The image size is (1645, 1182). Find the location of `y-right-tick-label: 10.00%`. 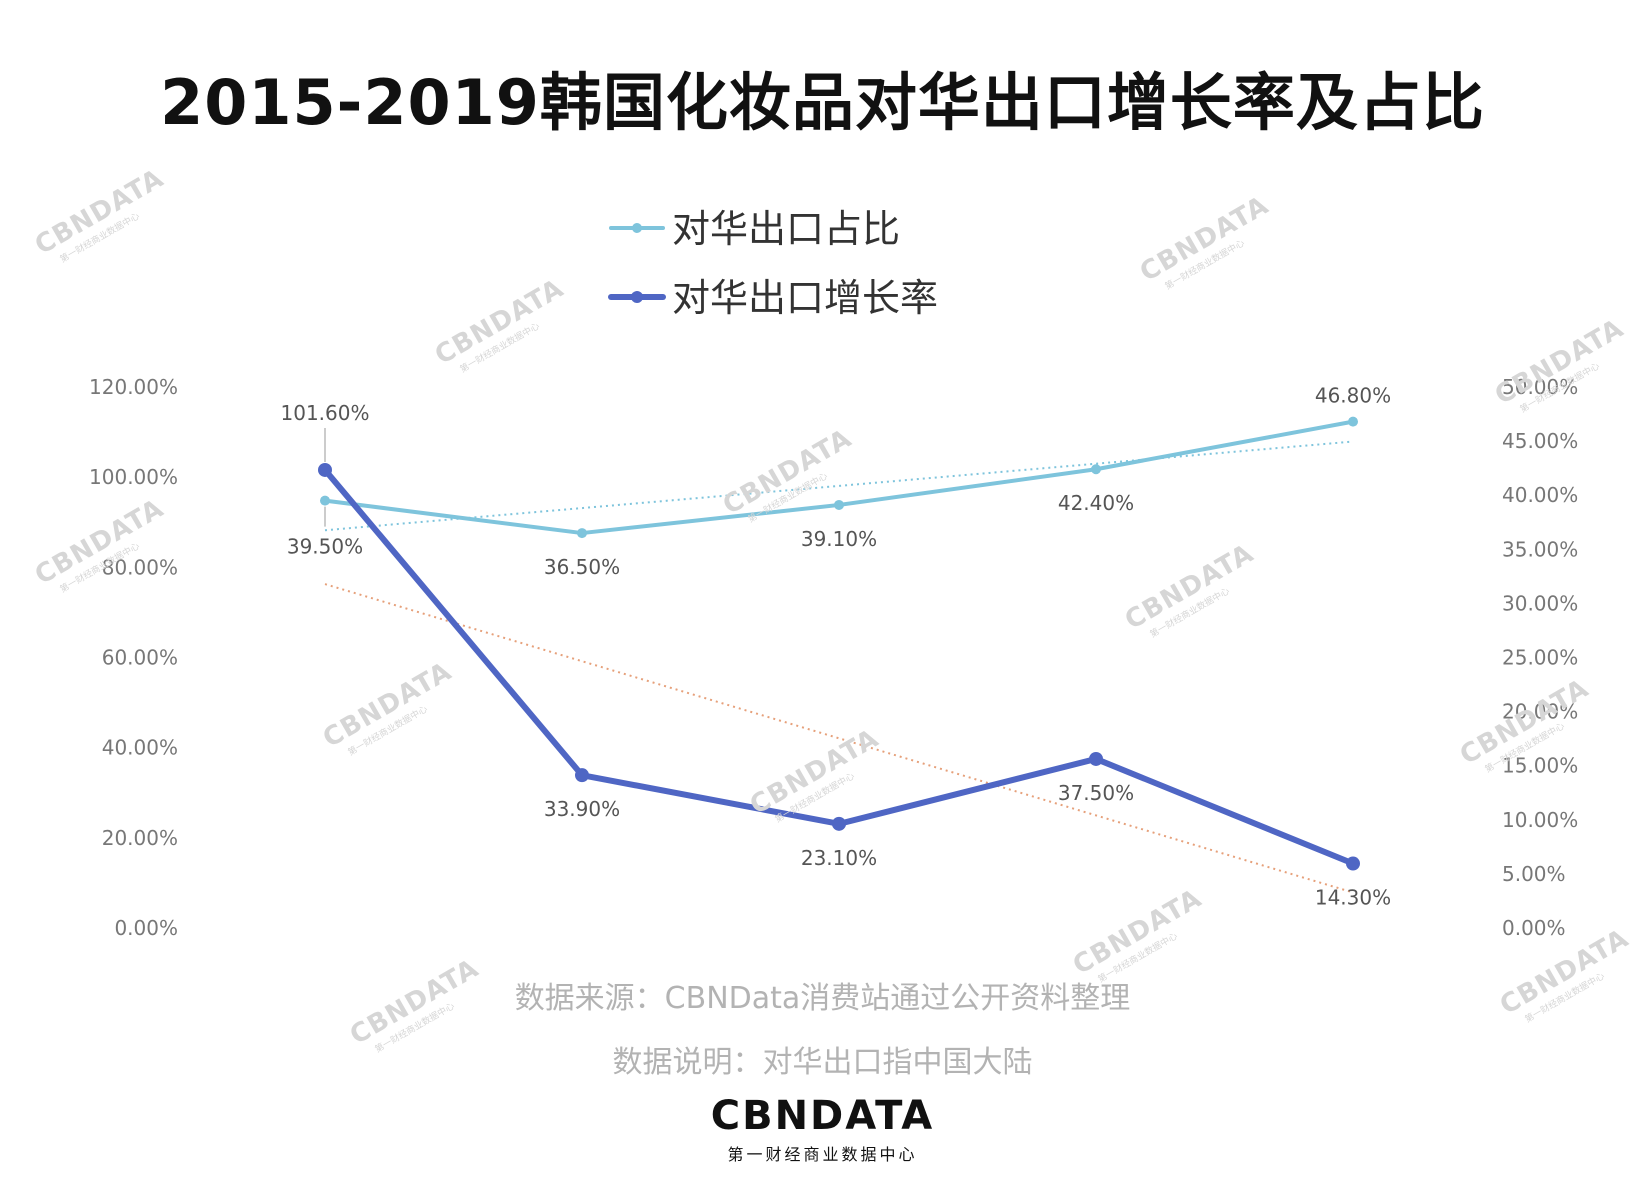

y-right-tick-label: 10.00% is located at coordinates (1540, 820).